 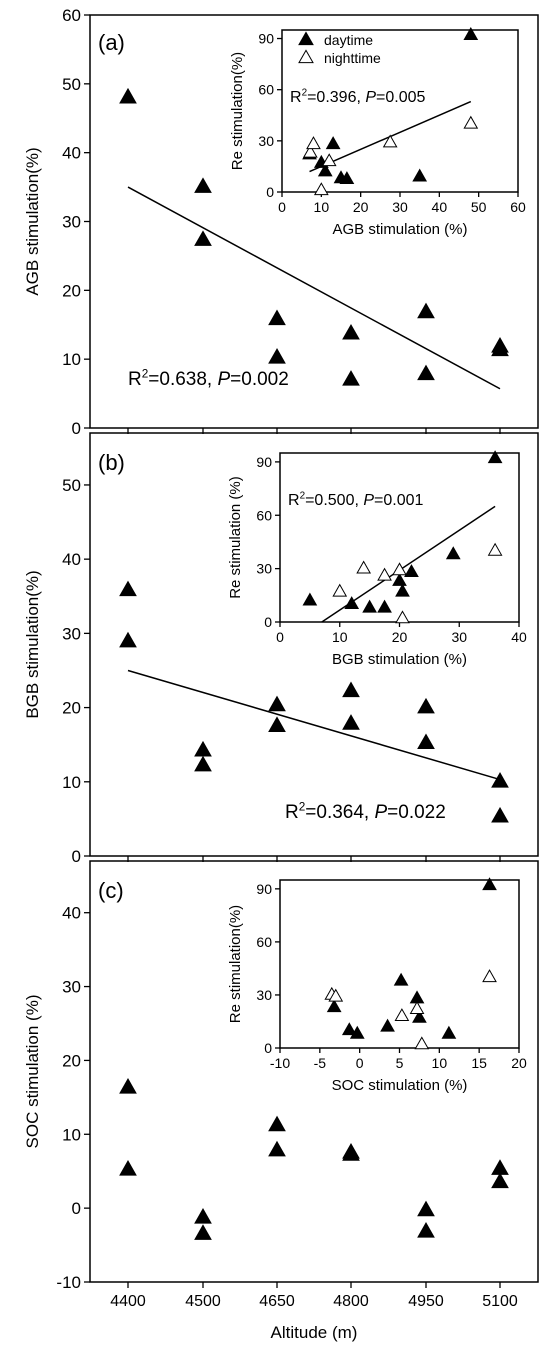 I want to click on legend-label-open: nighttime, so click(x=352, y=58).